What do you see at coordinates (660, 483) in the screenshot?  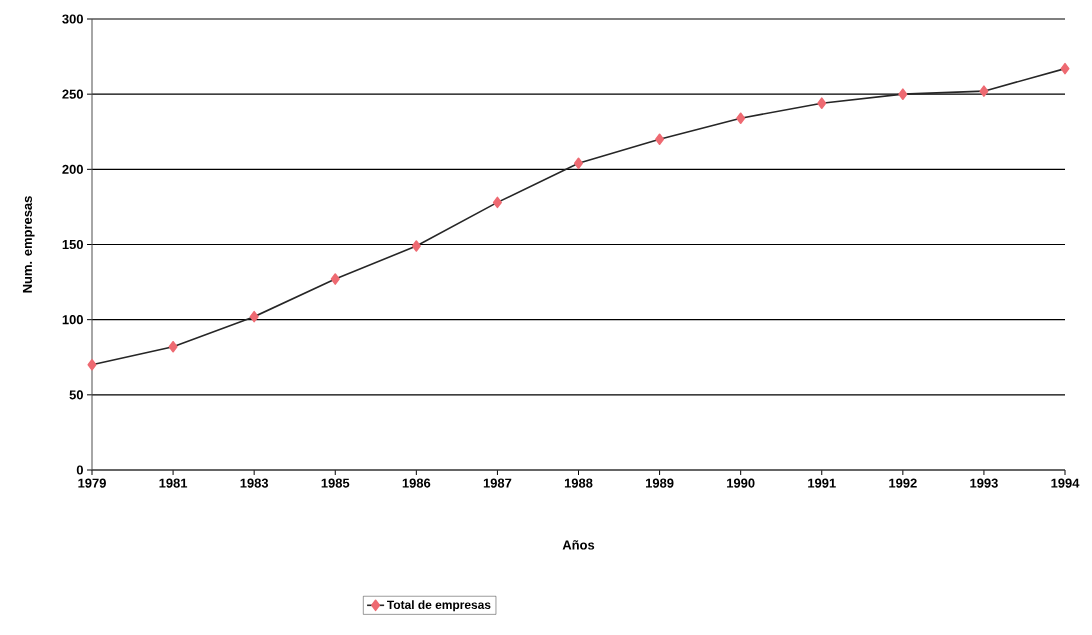 I see `x-tick-label: 1989` at bounding box center [660, 483].